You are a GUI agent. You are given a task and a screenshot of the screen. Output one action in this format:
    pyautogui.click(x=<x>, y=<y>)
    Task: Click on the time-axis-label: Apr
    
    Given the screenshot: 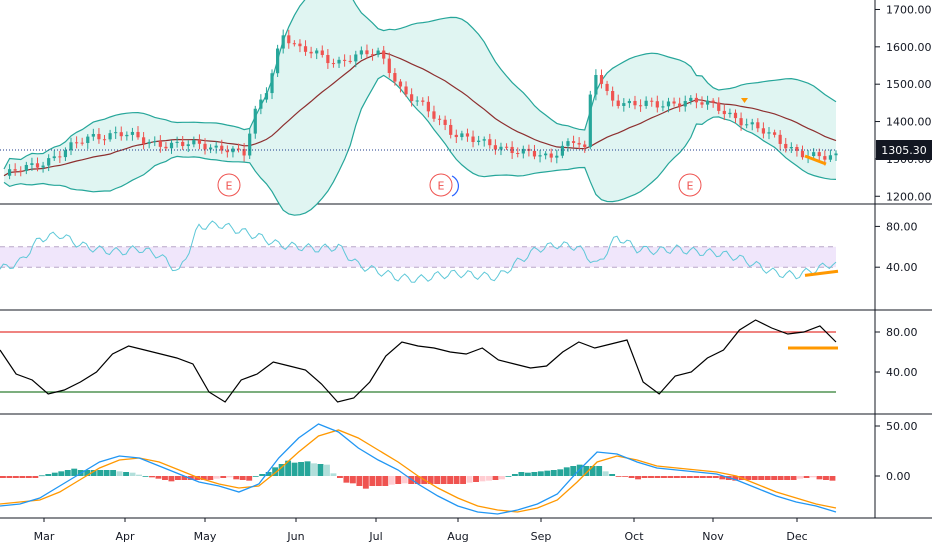 What is the action you would take?
    pyautogui.click(x=125, y=536)
    